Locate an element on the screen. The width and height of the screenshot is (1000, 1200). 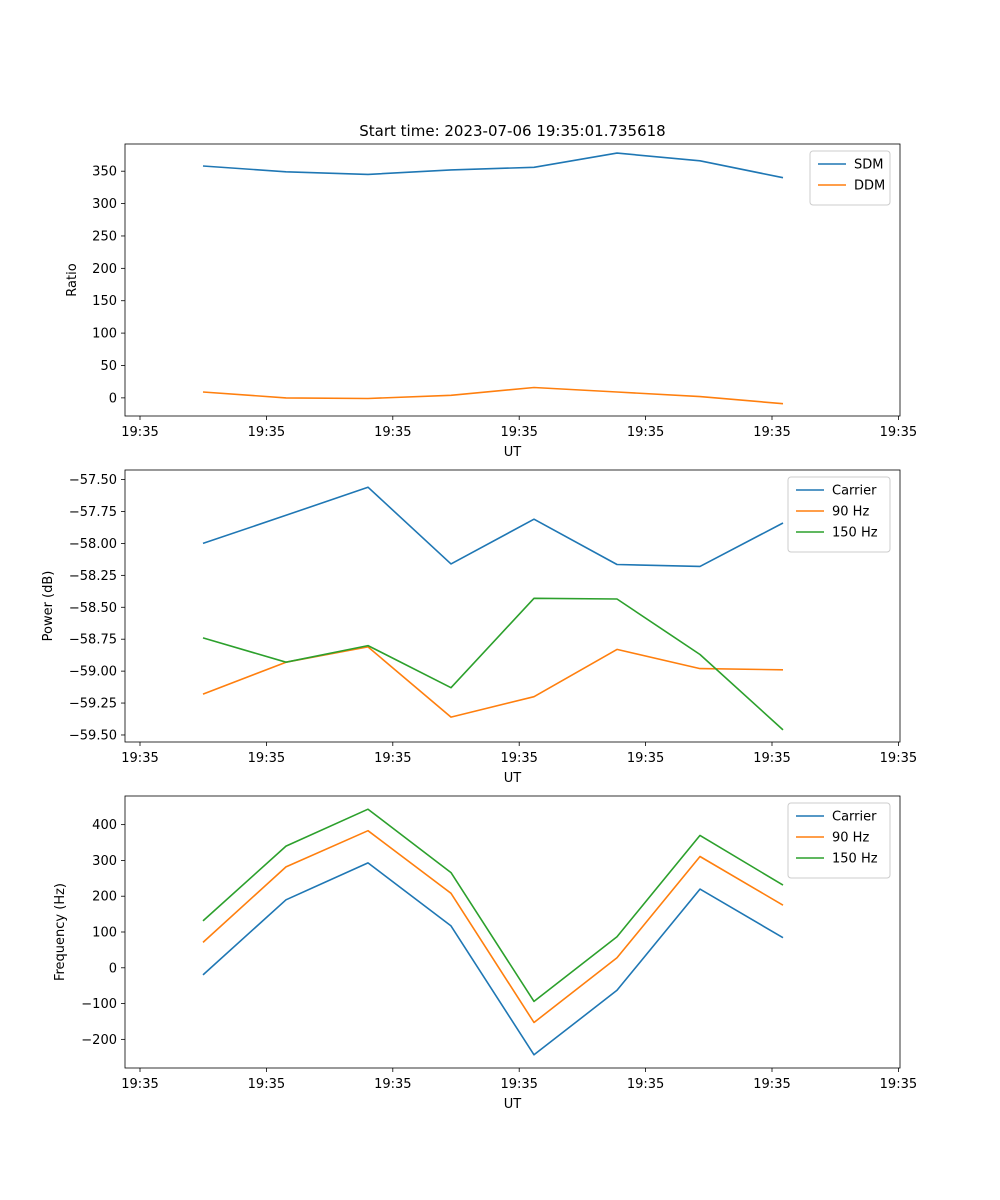
y-tick-label: −57.75 is located at coordinates (93, 512).